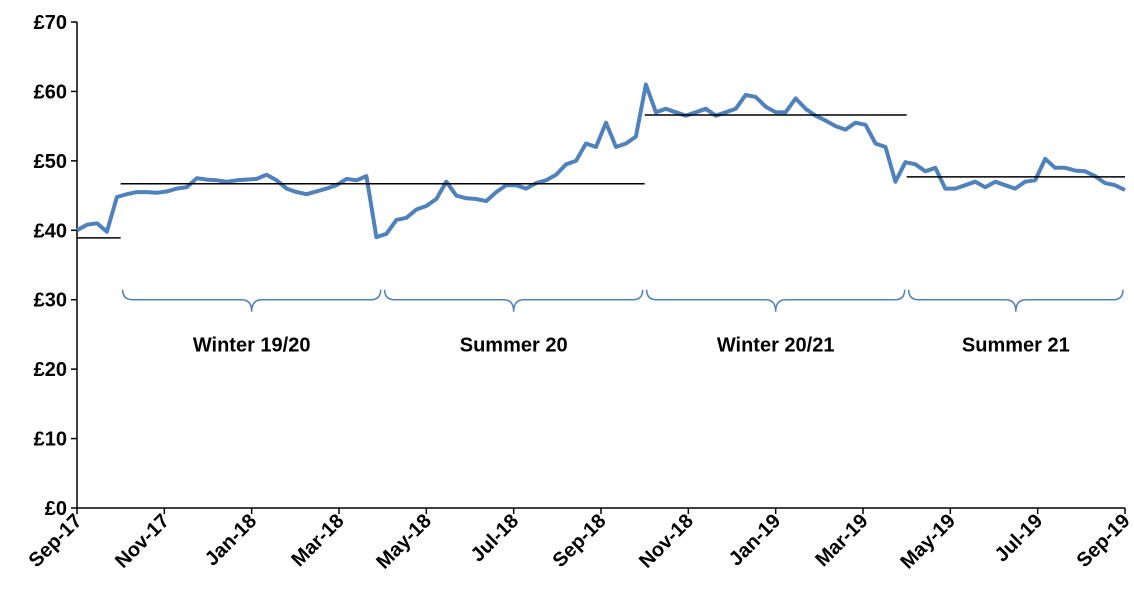 This screenshot has height=607, width=1134. I want to click on x-tick-label: Jul-18, so click(495, 538).